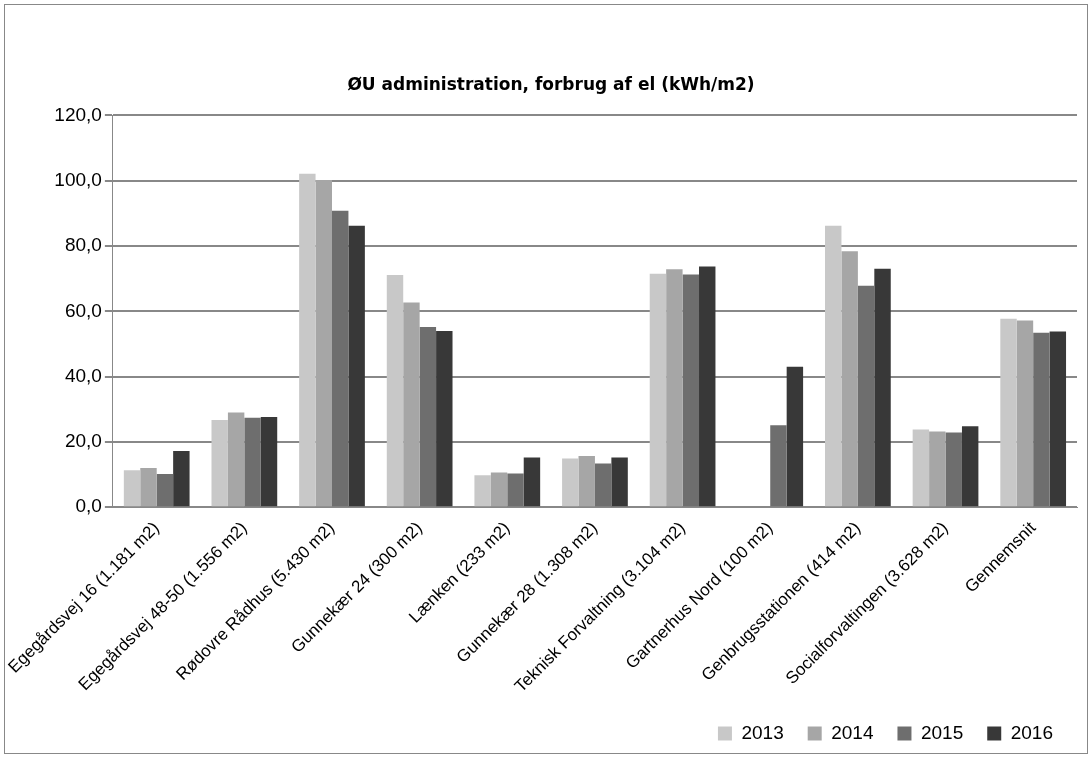 Image resolution: width=1092 pixels, height=760 pixels. What do you see at coordinates (78, 114) in the screenshot?
I see `y-tick-label: 120,0` at bounding box center [78, 114].